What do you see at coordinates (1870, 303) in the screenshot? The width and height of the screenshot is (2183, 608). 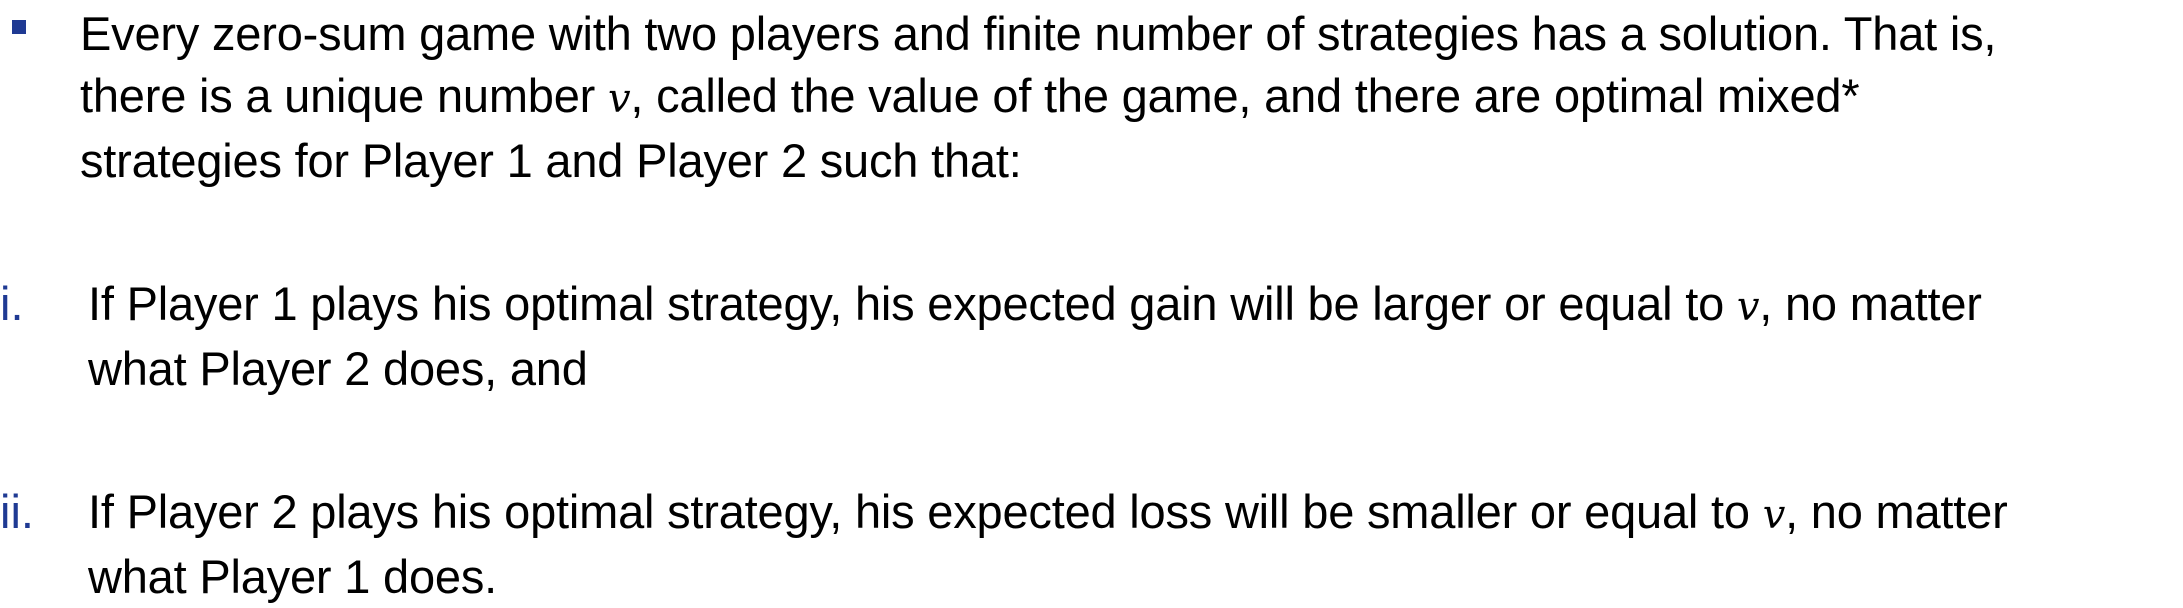 I see `condition-i-line-1-end: , no matter` at bounding box center [1870, 303].